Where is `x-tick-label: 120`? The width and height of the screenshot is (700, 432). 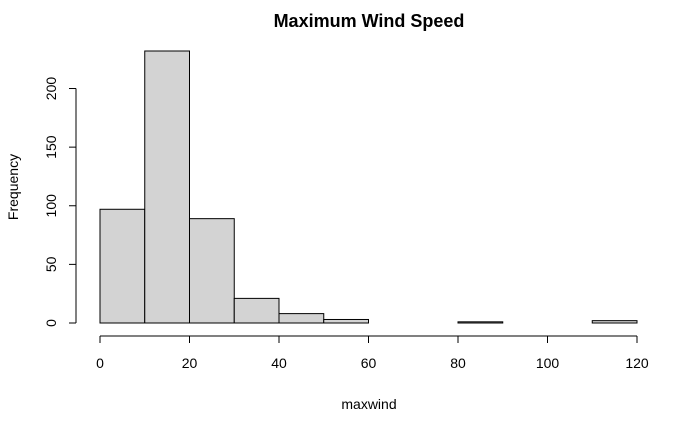
x-tick-label: 120 is located at coordinates (637, 363).